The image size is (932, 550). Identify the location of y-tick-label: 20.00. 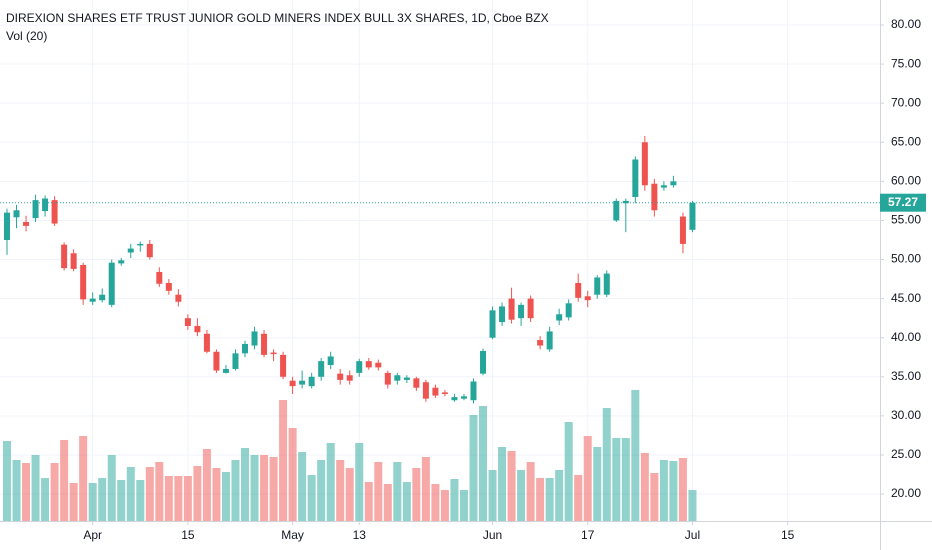
(906, 493).